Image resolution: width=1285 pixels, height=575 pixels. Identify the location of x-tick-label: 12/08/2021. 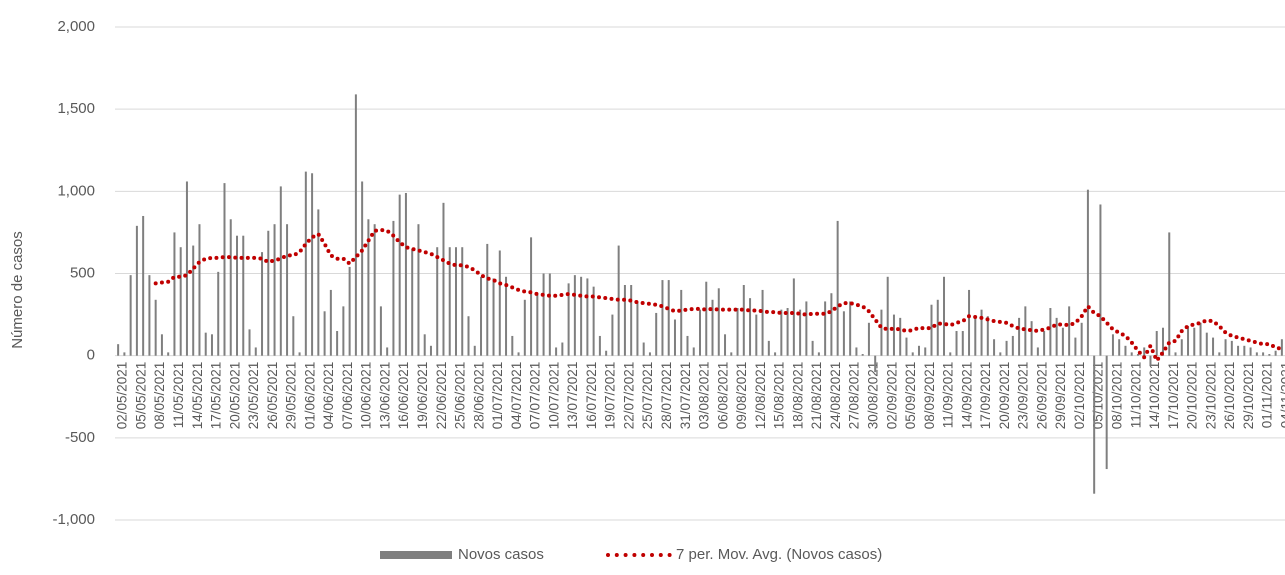
(760, 396).